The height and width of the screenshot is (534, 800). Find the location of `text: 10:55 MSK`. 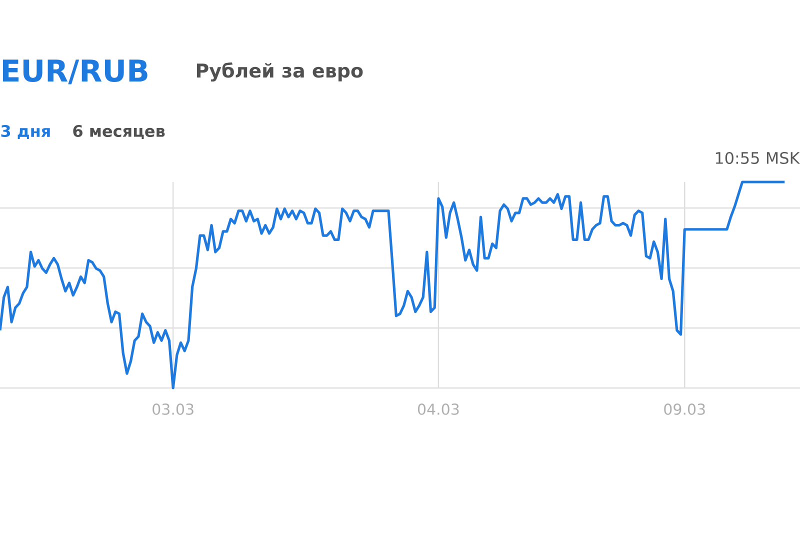

text: 10:55 MSK is located at coordinates (758, 158).